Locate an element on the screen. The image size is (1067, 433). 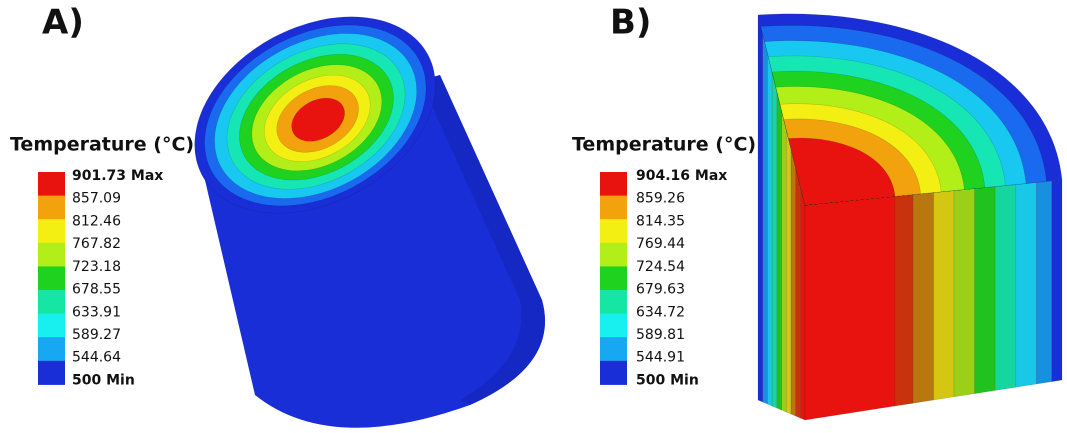
legend-label: 901.73 Max is located at coordinates (117, 176).